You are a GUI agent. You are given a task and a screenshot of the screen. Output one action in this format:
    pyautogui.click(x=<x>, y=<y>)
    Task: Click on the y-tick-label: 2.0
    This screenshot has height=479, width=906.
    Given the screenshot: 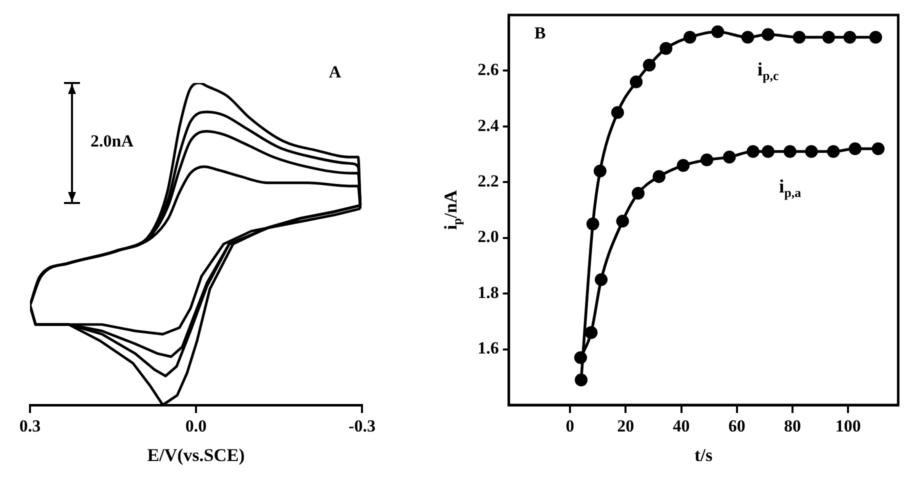 What is the action you would take?
    pyautogui.click(x=488, y=236)
    